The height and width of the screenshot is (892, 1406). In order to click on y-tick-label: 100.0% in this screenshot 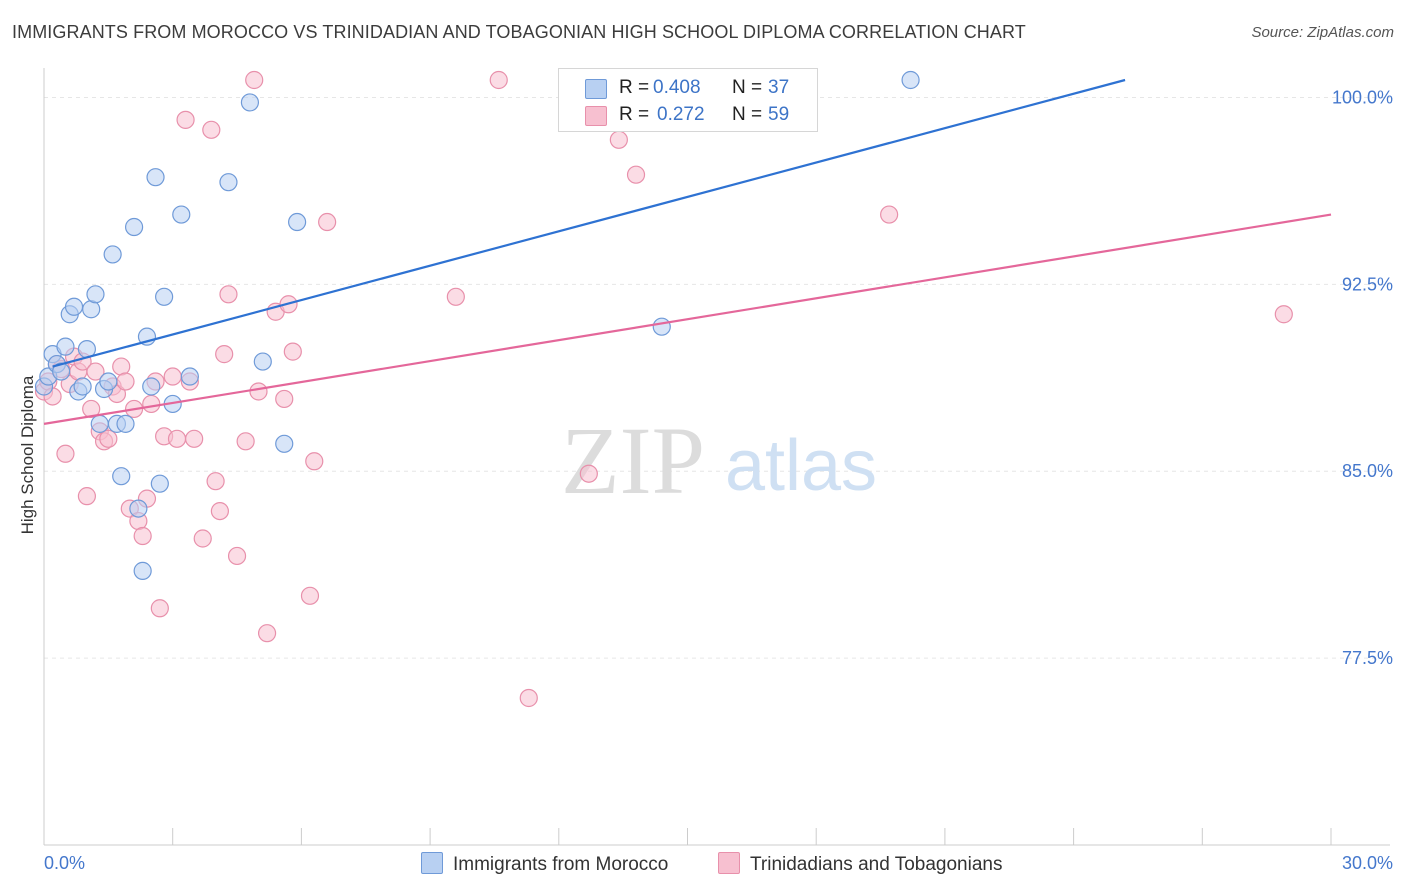, I will do `click(1362, 97)`.